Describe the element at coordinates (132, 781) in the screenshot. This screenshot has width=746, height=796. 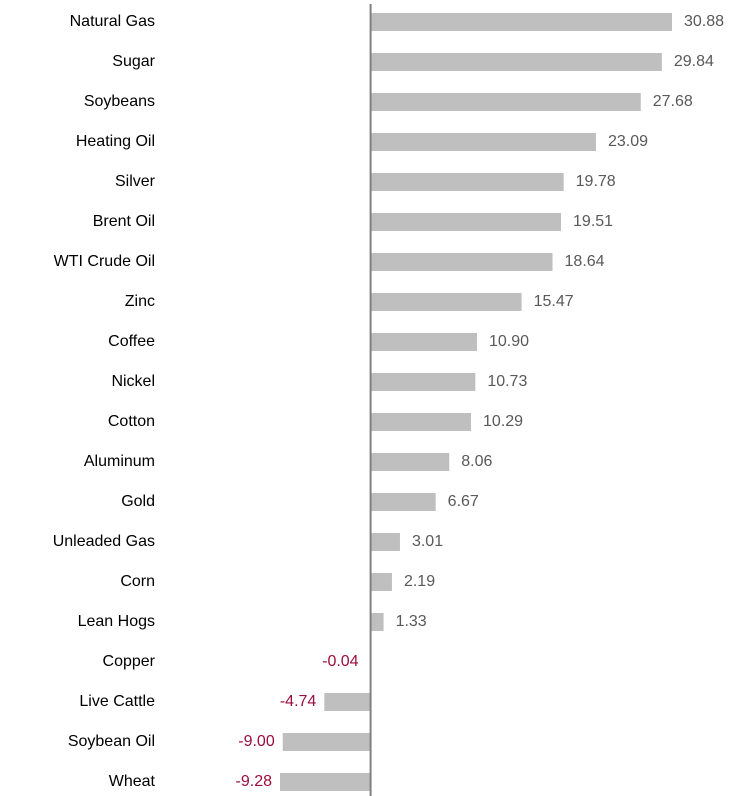
I see `category-label: Wheat` at that location.